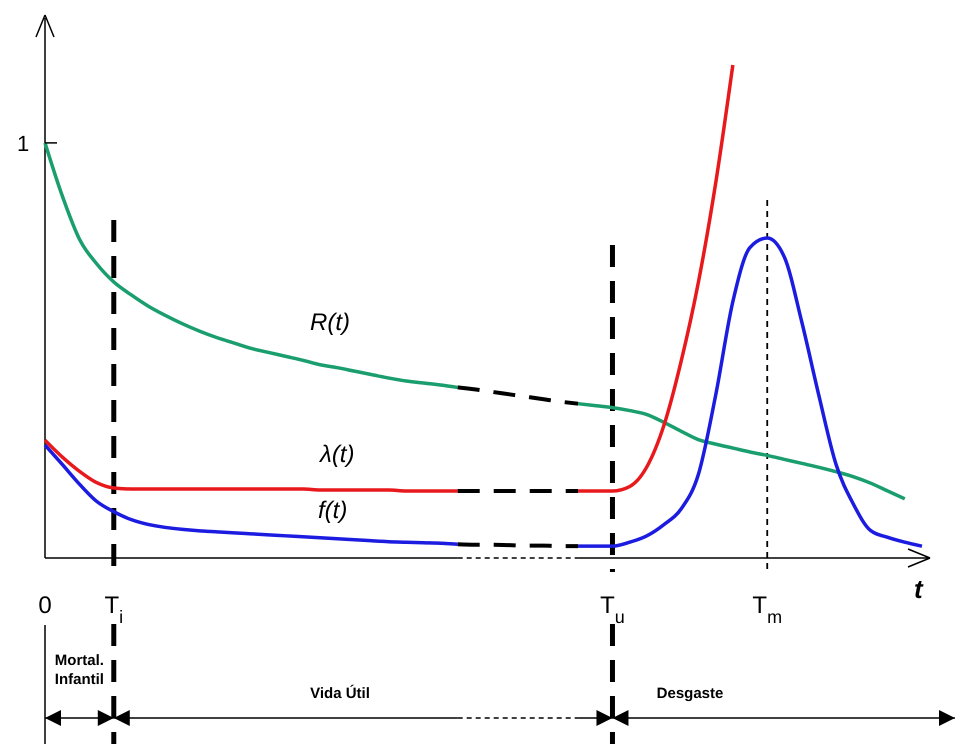 This screenshot has height=744, width=966. Describe the element at coordinates (919, 589) in the screenshot. I see `x-axis-title: t` at that location.